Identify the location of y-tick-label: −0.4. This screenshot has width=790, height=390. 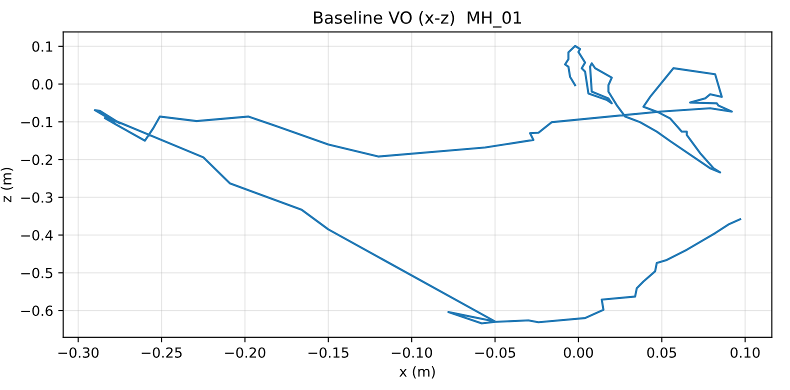
(37, 235).